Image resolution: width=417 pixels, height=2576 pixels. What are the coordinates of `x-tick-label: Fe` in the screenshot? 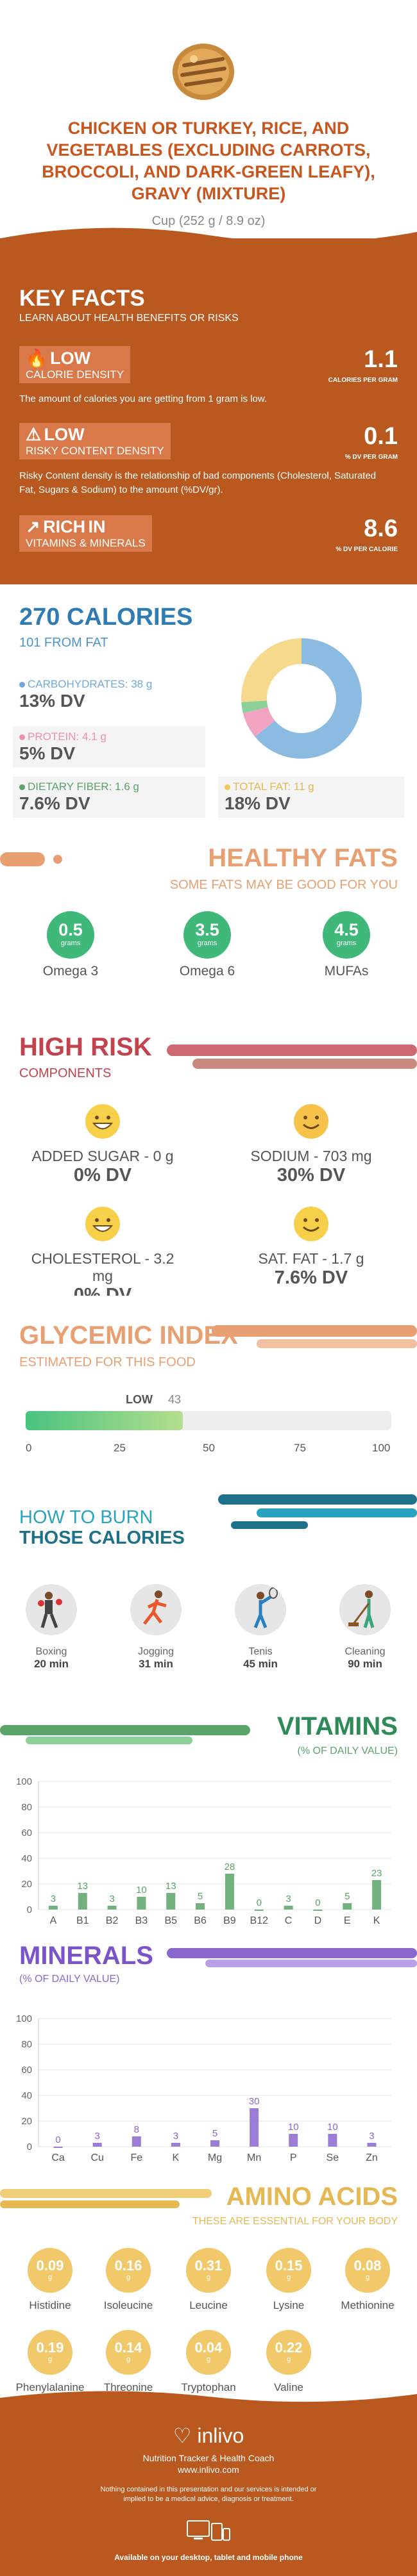 It's located at (136, 2157).